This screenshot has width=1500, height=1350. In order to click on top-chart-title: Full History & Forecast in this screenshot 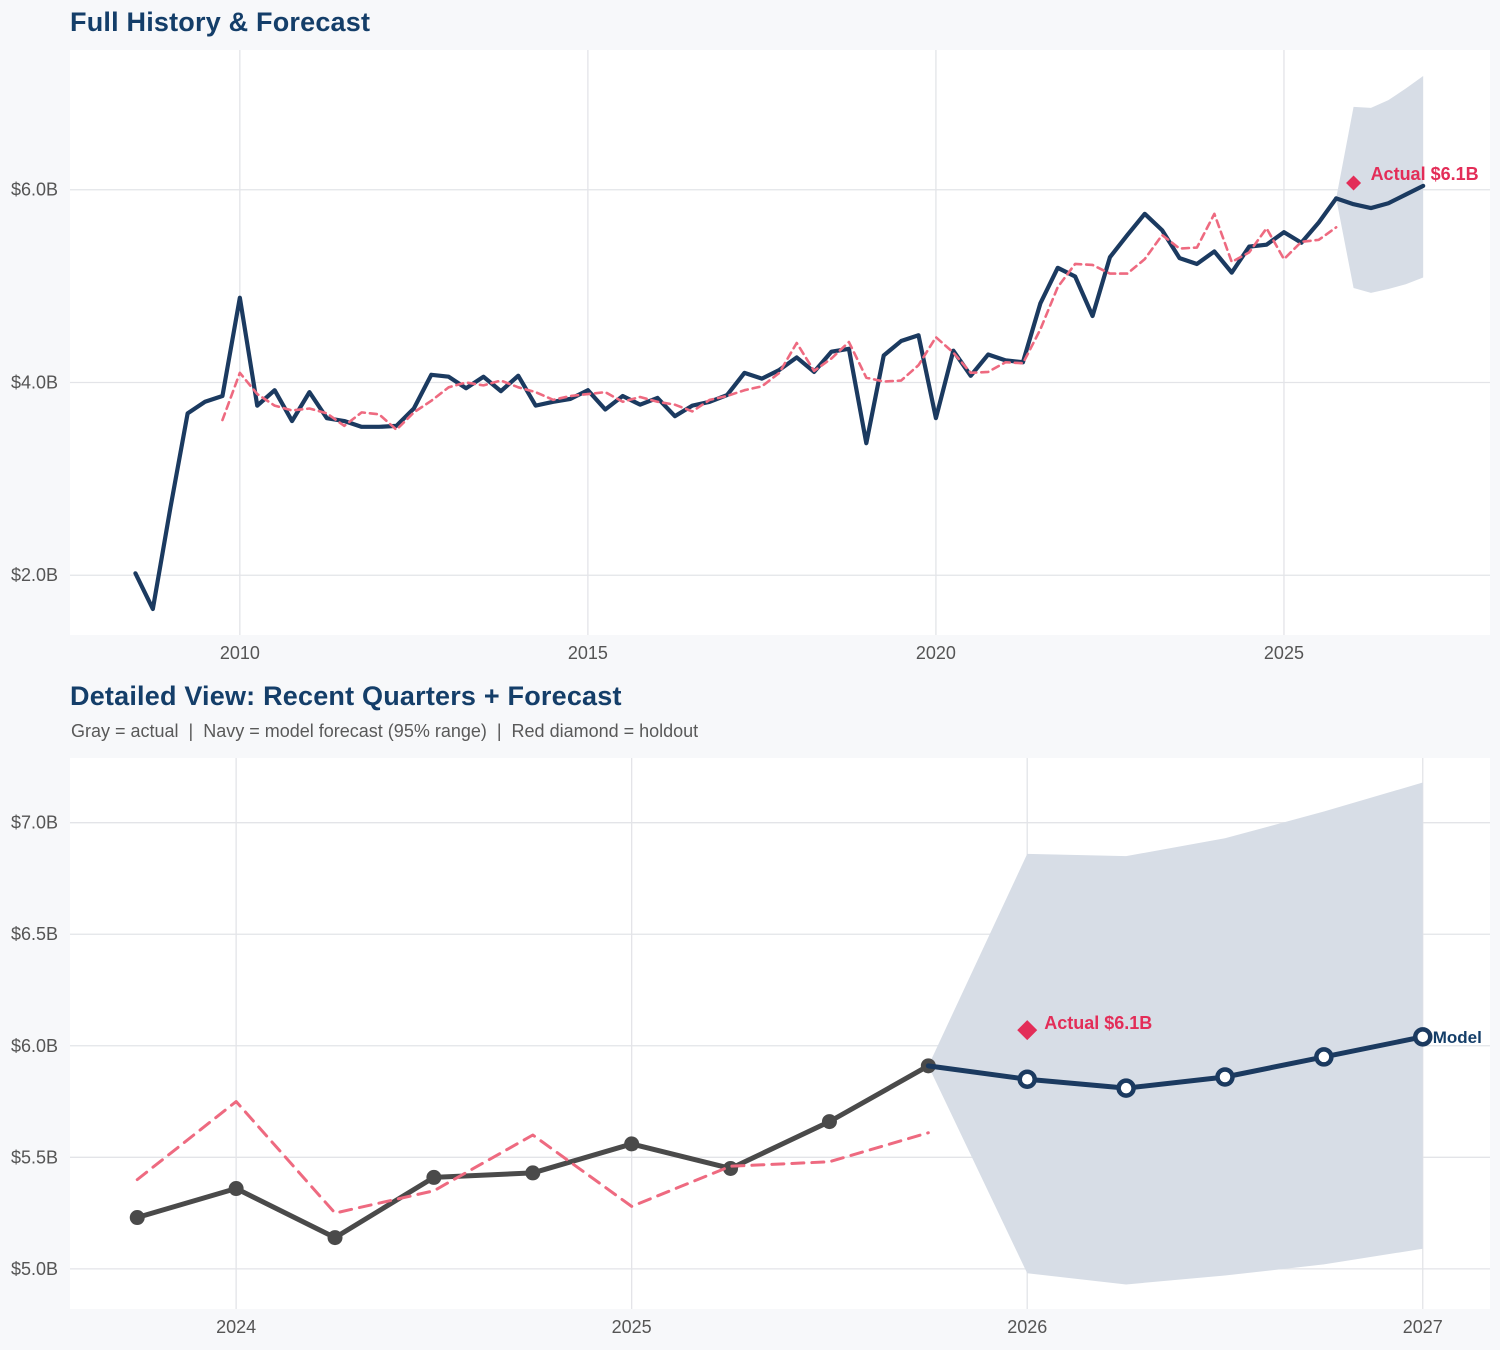, I will do `click(220, 22)`.